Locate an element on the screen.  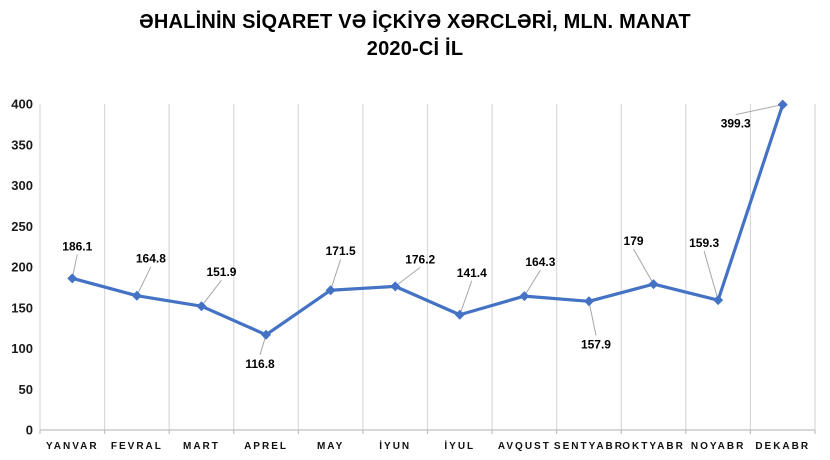
data-label: 399.3 is located at coordinates (736, 124).